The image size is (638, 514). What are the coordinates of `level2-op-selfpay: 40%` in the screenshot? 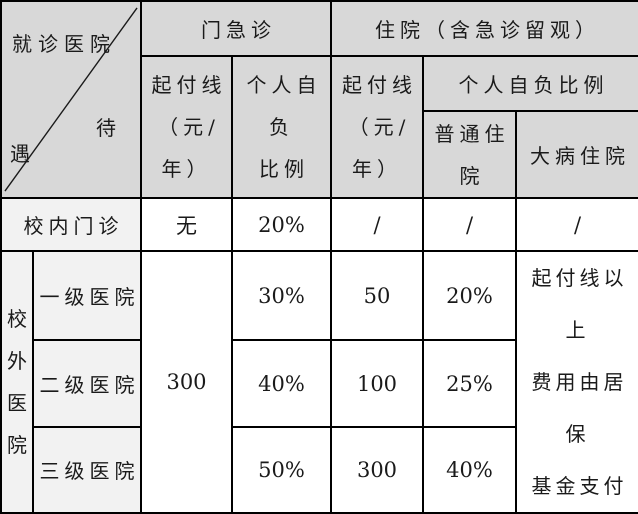 It's located at (281, 383).